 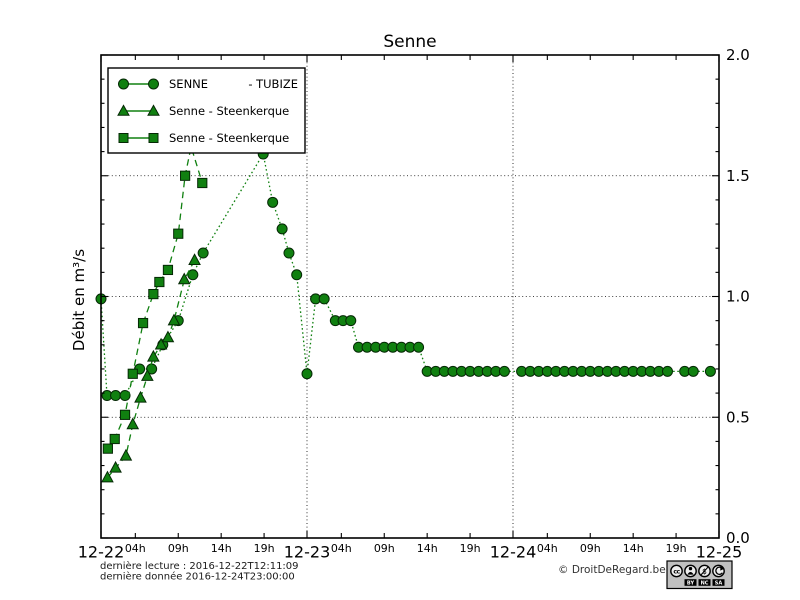 What do you see at coordinates (719, 552) in the screenshot?
I see `xdate-label-1225: 12-25` at bounding box center [719, 552].